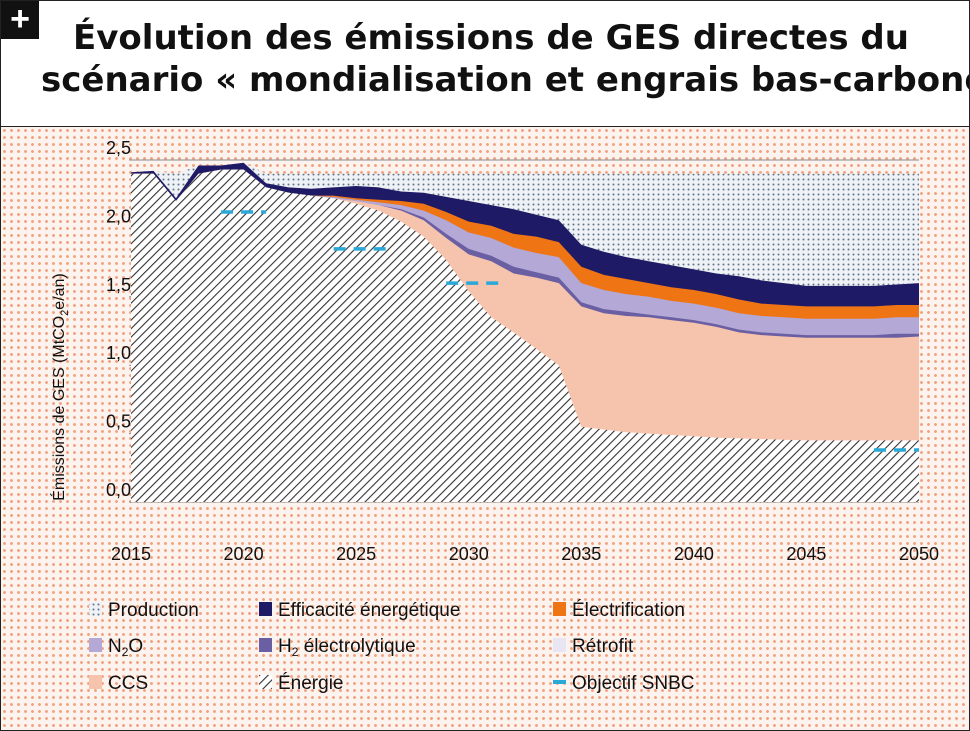 The width and height of the screenshot is (970, 731). What do you see at coordinates (356, 554) in the screenshot?
I see `x-tick-label: 2025` at bounding box center [356, 554].